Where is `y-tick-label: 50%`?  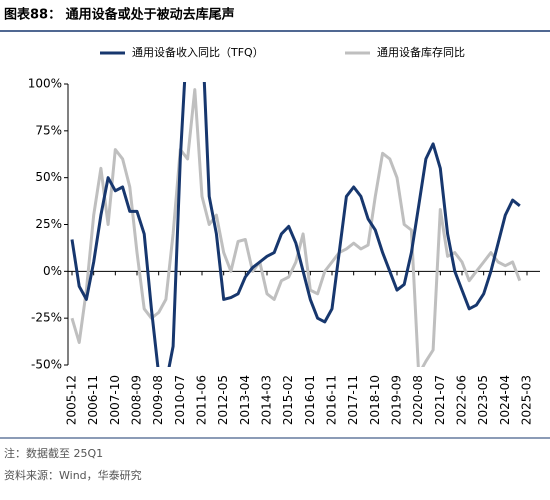
y-tick-label: 50% is located at coordinates (48, 177).